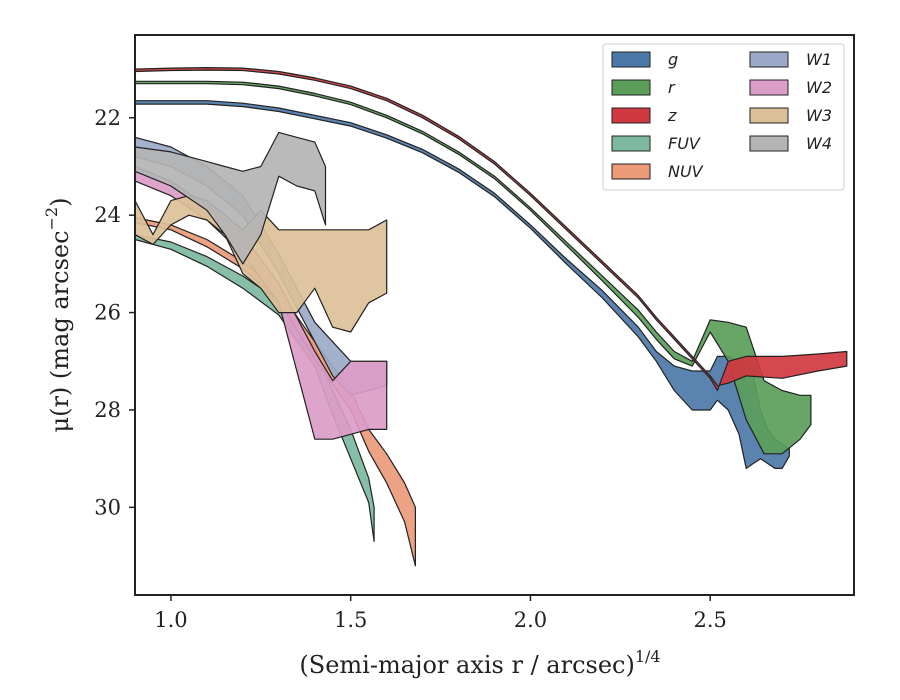 This screenshot has width=900, height=700. Describe the element at coordinates (107, 410) in the screenshot. I see `y-tick-label: 28` at that location.